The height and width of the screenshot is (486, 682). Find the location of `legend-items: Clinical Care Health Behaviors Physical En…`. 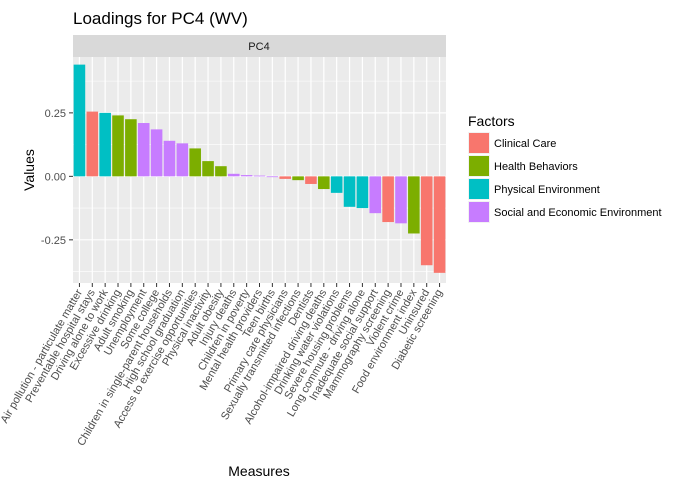

legend-items: Clinical Care Health Behaviors Physical En… is located at coordinates (565, 177).